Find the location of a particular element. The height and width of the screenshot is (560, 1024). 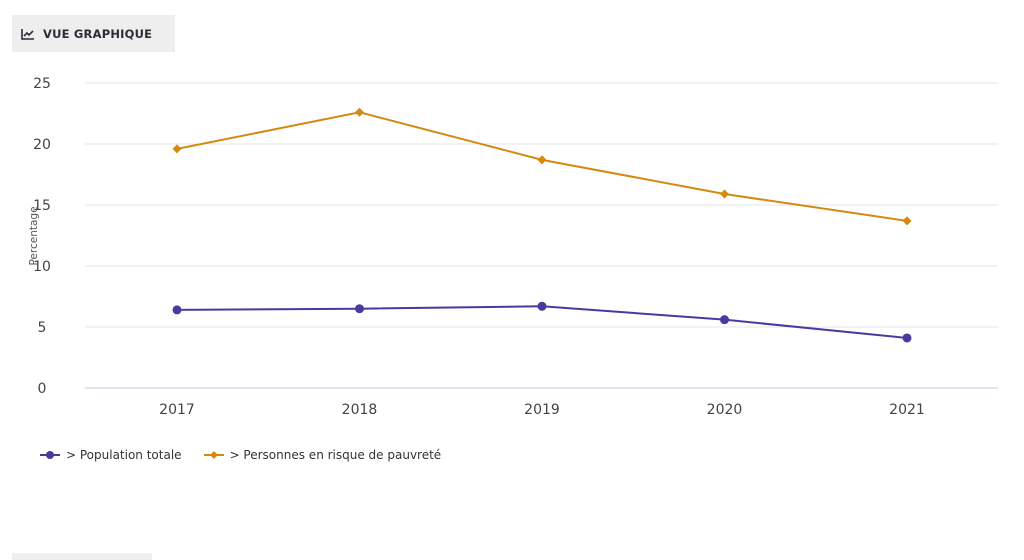

x-tick-labels: 2017 2018 2019 2020 2021 is located at coordinates (542, 410).